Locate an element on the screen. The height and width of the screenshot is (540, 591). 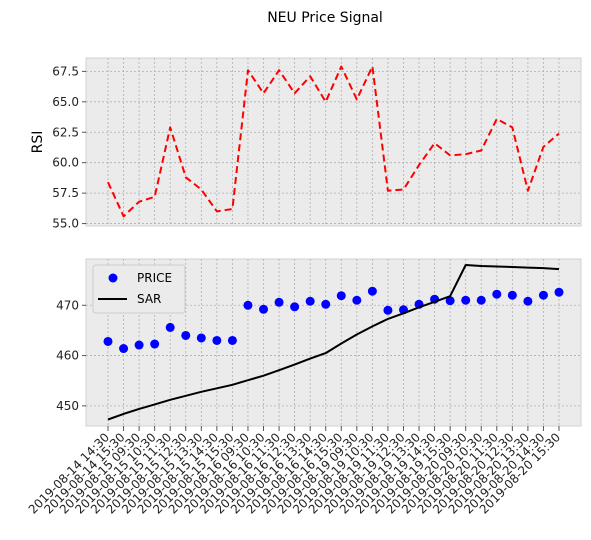
y-axis-label: RSI is located at coordinates (38, 142).